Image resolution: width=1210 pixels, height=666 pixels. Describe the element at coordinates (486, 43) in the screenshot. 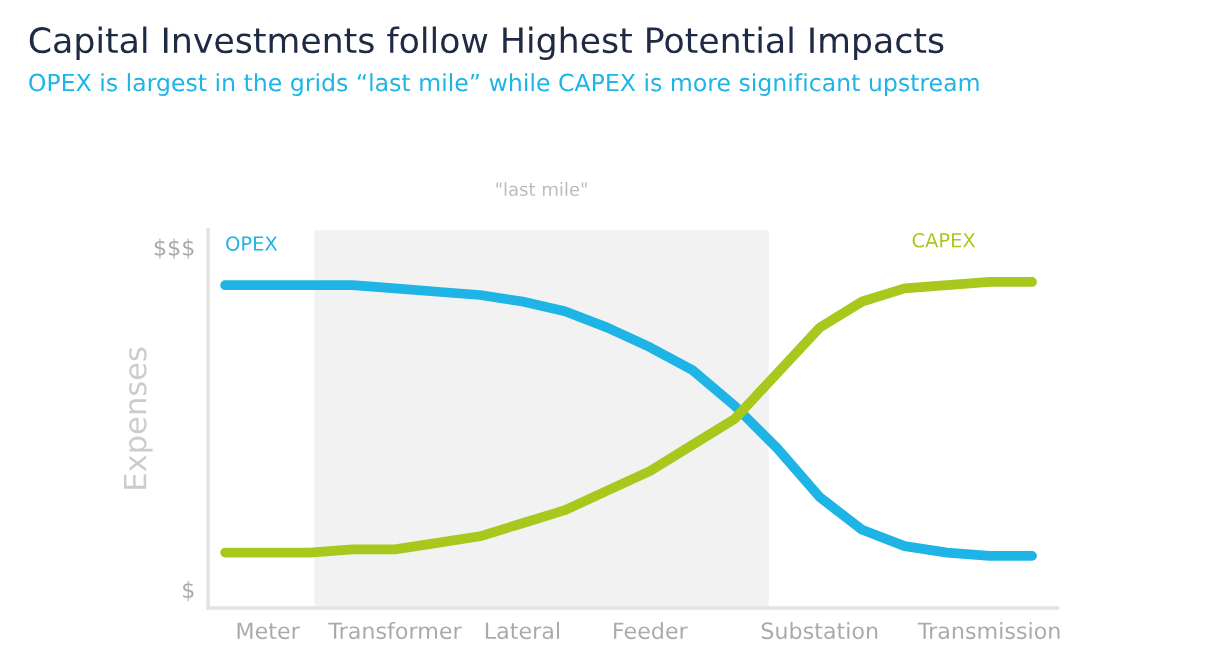

I see `chart-title: Capital Investments follow Highest Potential Impacts` at that location.